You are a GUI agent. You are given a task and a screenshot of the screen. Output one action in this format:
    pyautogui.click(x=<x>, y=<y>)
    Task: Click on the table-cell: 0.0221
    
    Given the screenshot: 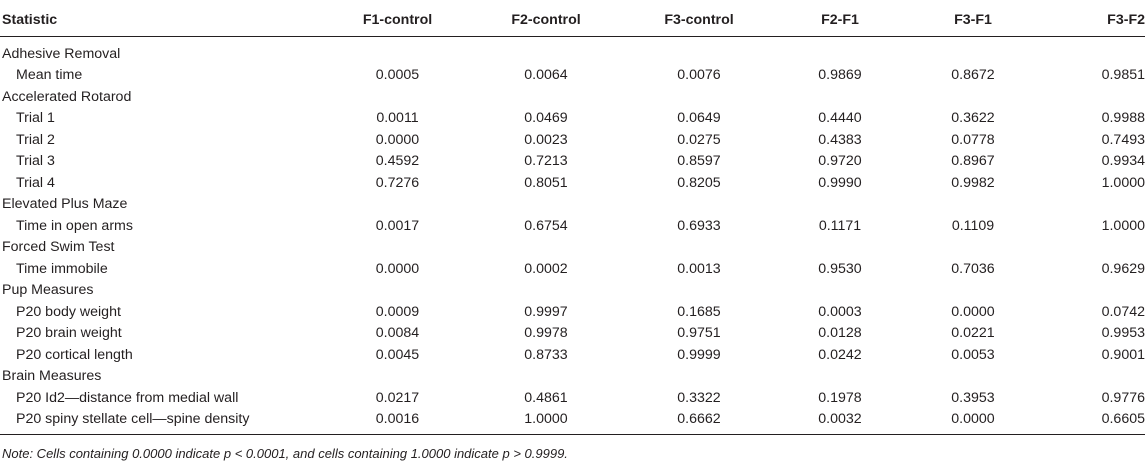 What is the action you would take?
    pyautogui.click(x=973, y=333)
    